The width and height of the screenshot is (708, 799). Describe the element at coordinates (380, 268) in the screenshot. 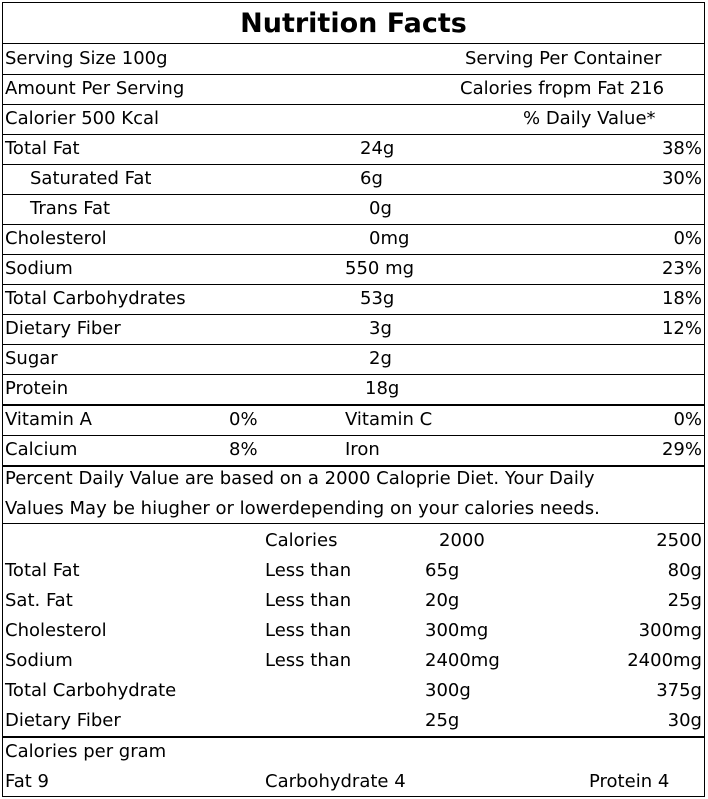

I see `nutrient-amount: 550 mg` at that location.